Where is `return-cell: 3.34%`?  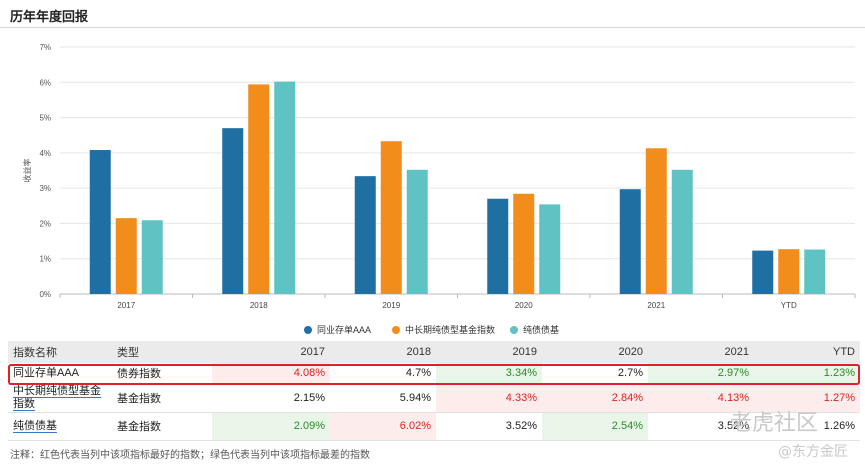
return-cell: 3.34% is located at coordinates (489, 374).